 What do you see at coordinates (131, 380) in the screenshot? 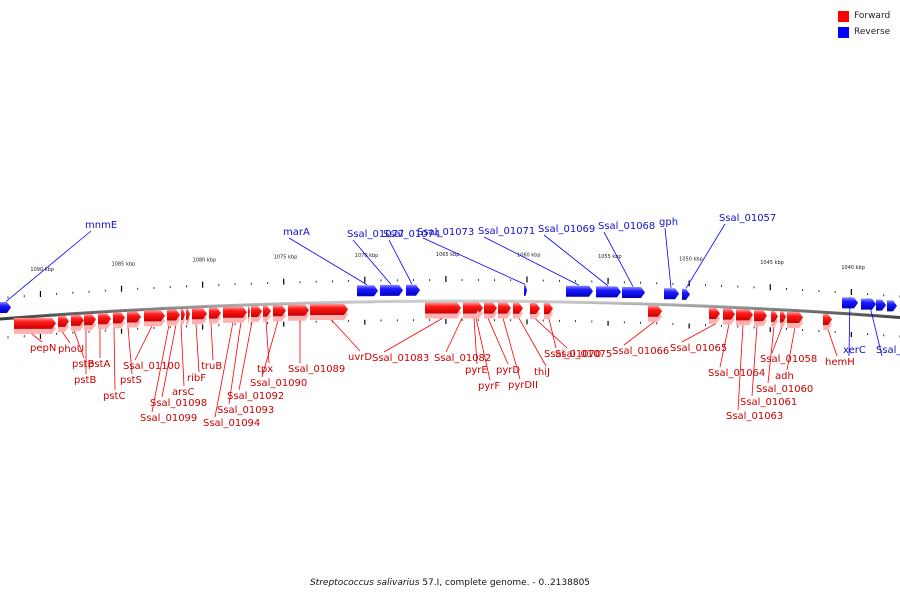
I see `gene-label: pstS` at bounding box center [131, 380].